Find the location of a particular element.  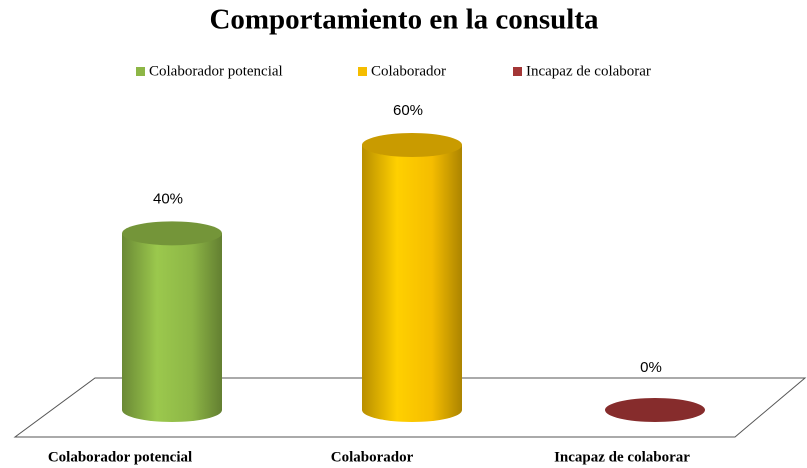

legend-label: Colaborador is located at coordinates (408, 71).